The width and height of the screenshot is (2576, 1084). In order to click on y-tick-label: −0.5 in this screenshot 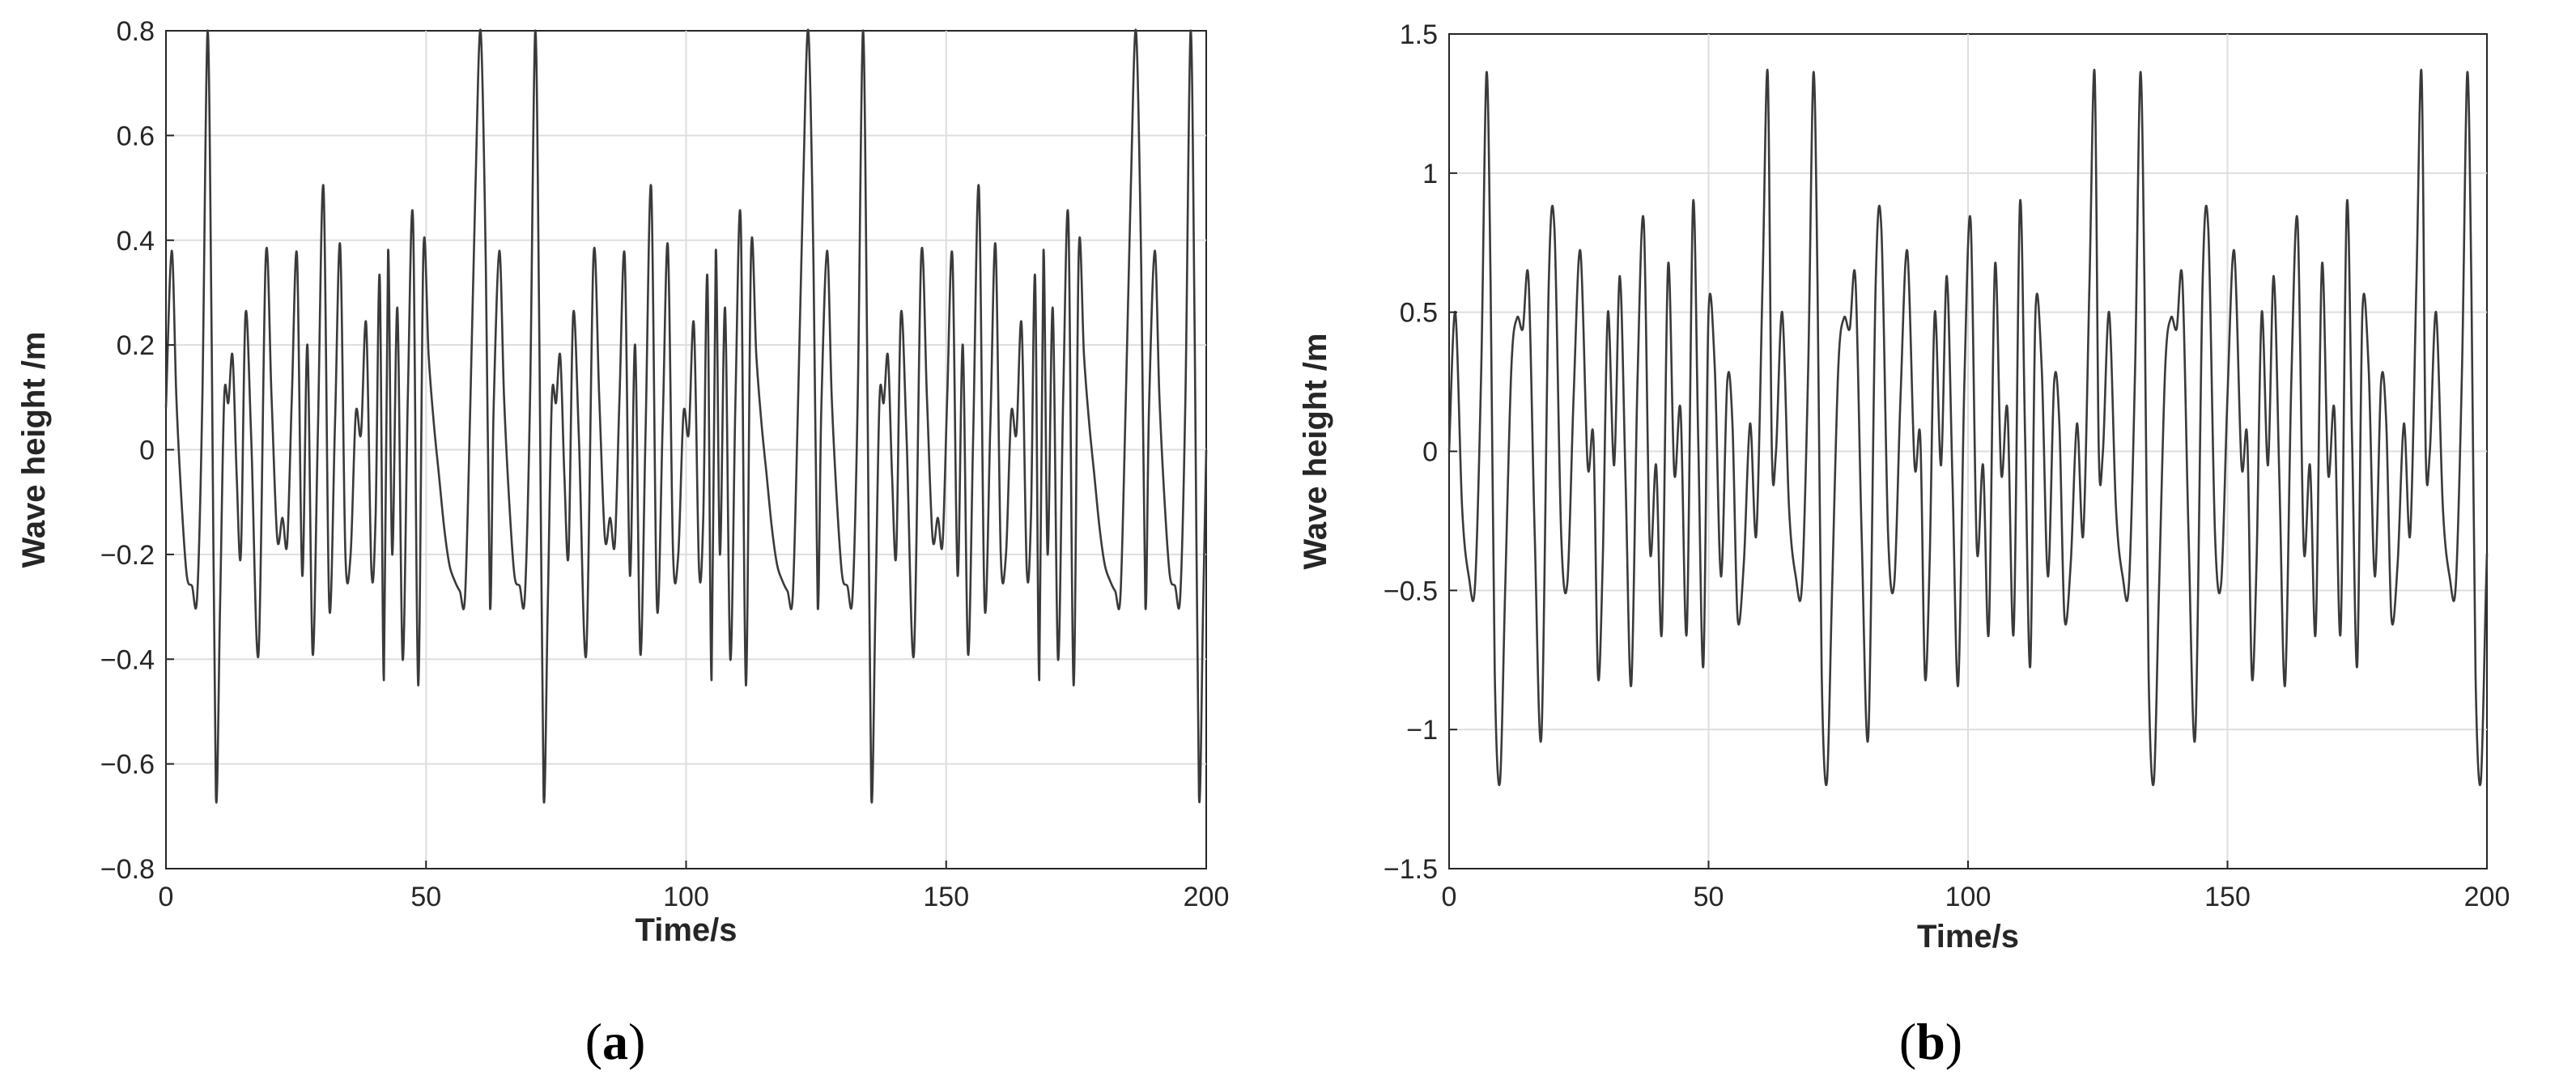, I will do `click(1411, 591)`.